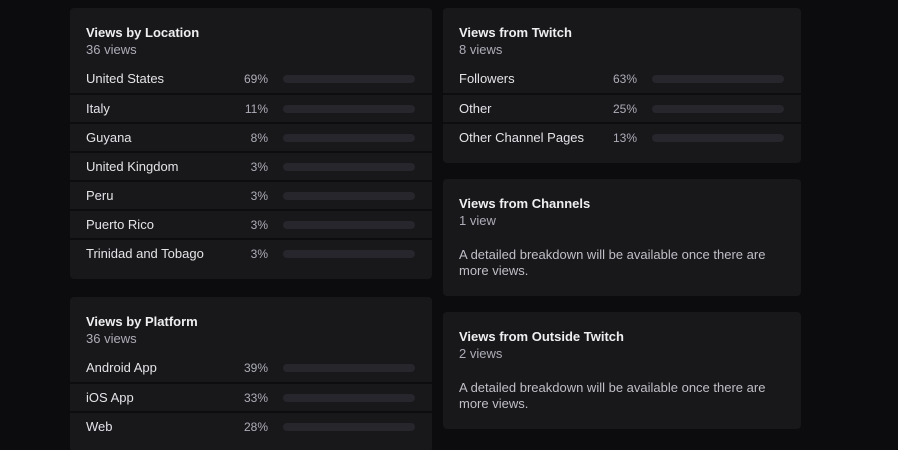  What do you see at coordinates (487, 78) in the screenshot?
I see `stat-row-label: Followers` at bounding box center [487, 78].